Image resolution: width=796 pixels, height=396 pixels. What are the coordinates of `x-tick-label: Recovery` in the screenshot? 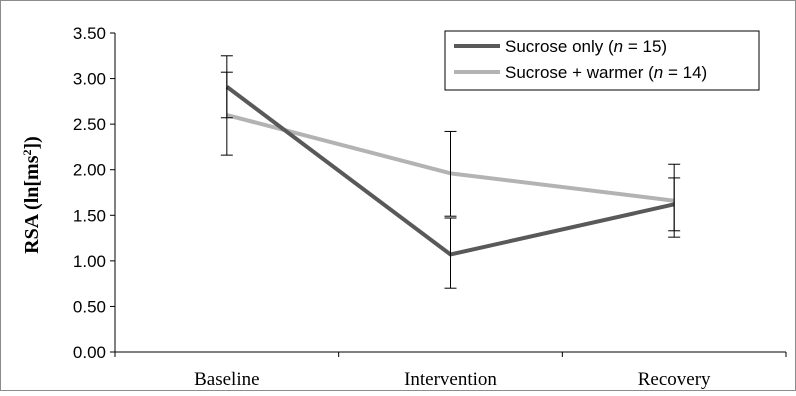 It's located at (674, 379).